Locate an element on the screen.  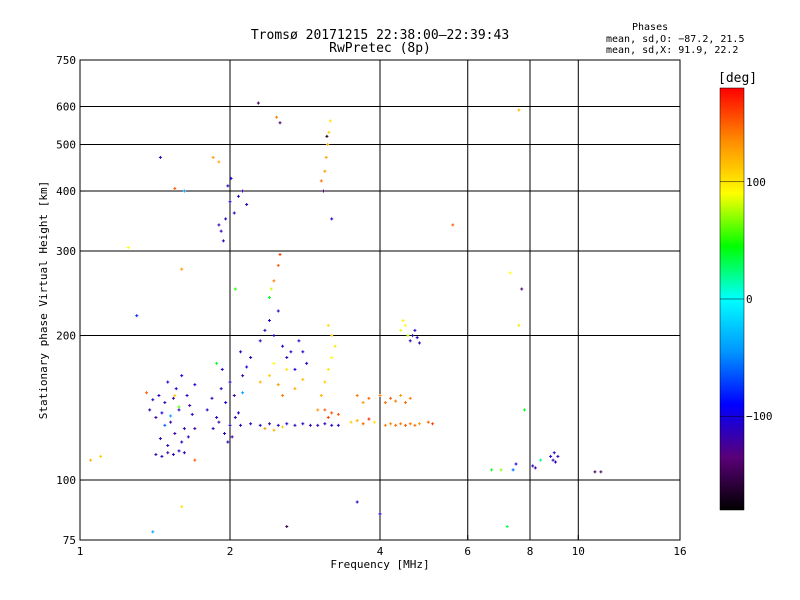
y-tick-label: 600 is located at coordinates (66, 107).